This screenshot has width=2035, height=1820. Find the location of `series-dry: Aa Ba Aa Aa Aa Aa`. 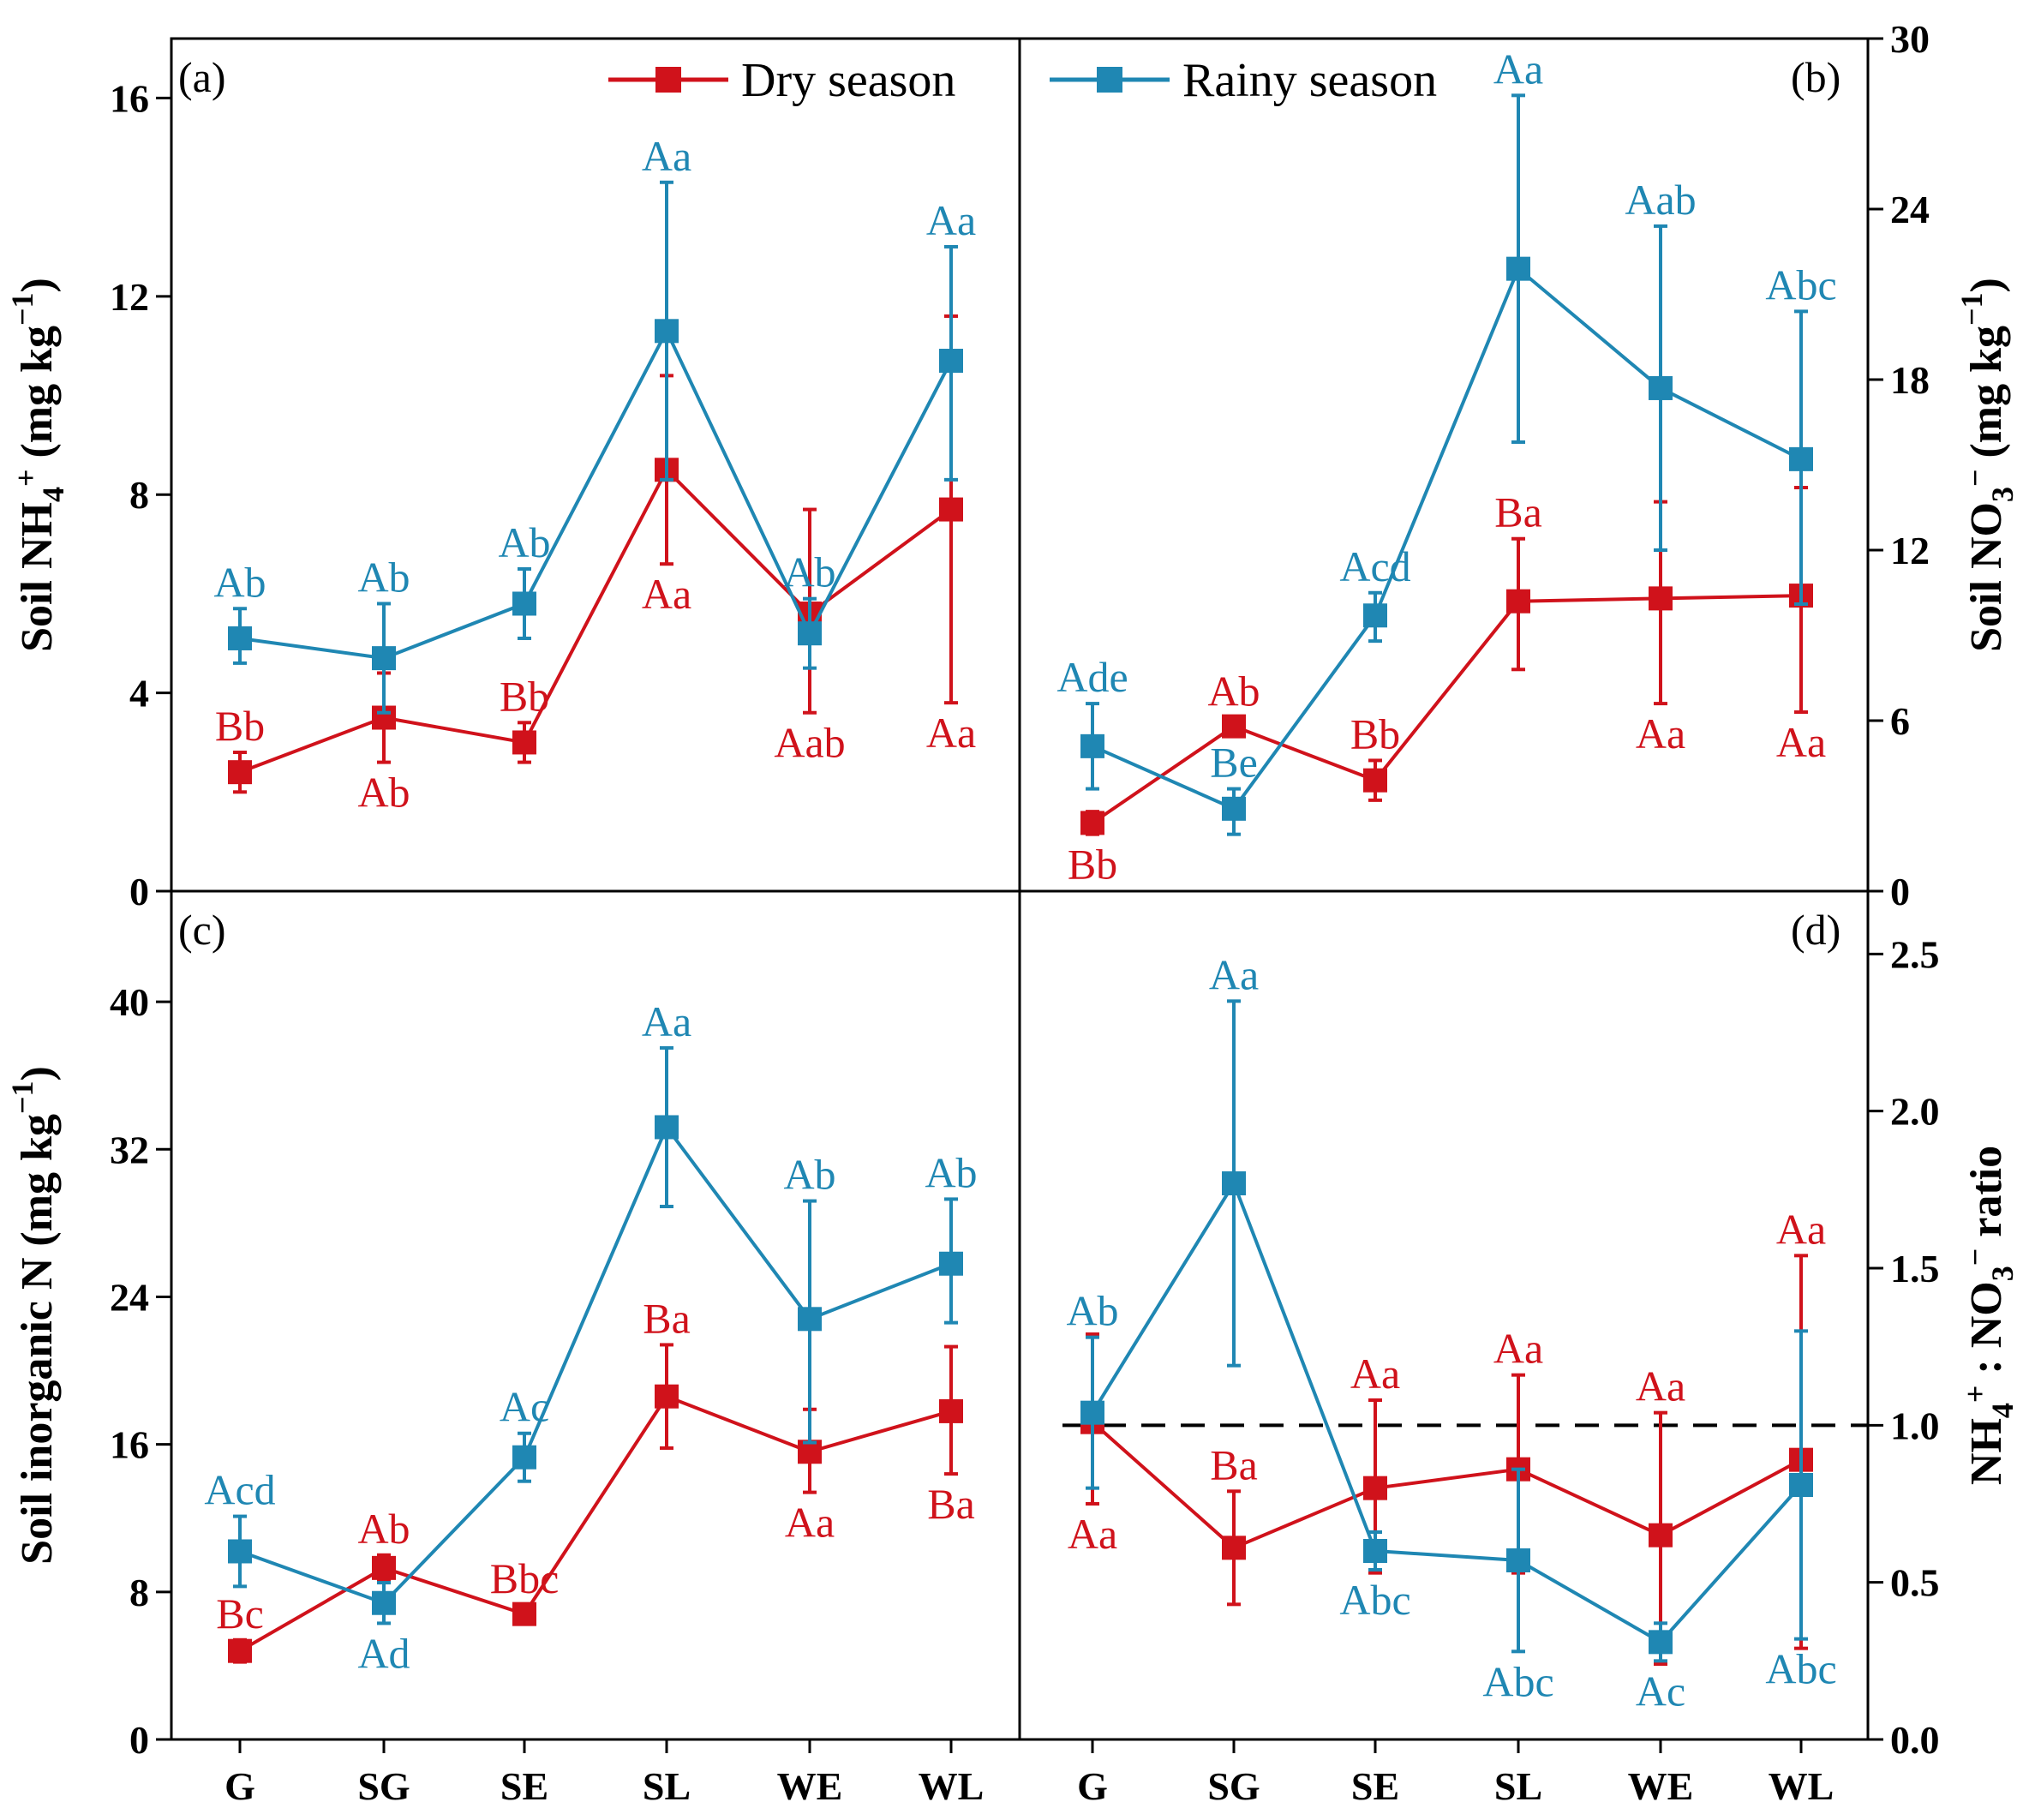

series-dry: Aa Ba Aa Aa Aa Aa is located at coordinates (1447, 1435).